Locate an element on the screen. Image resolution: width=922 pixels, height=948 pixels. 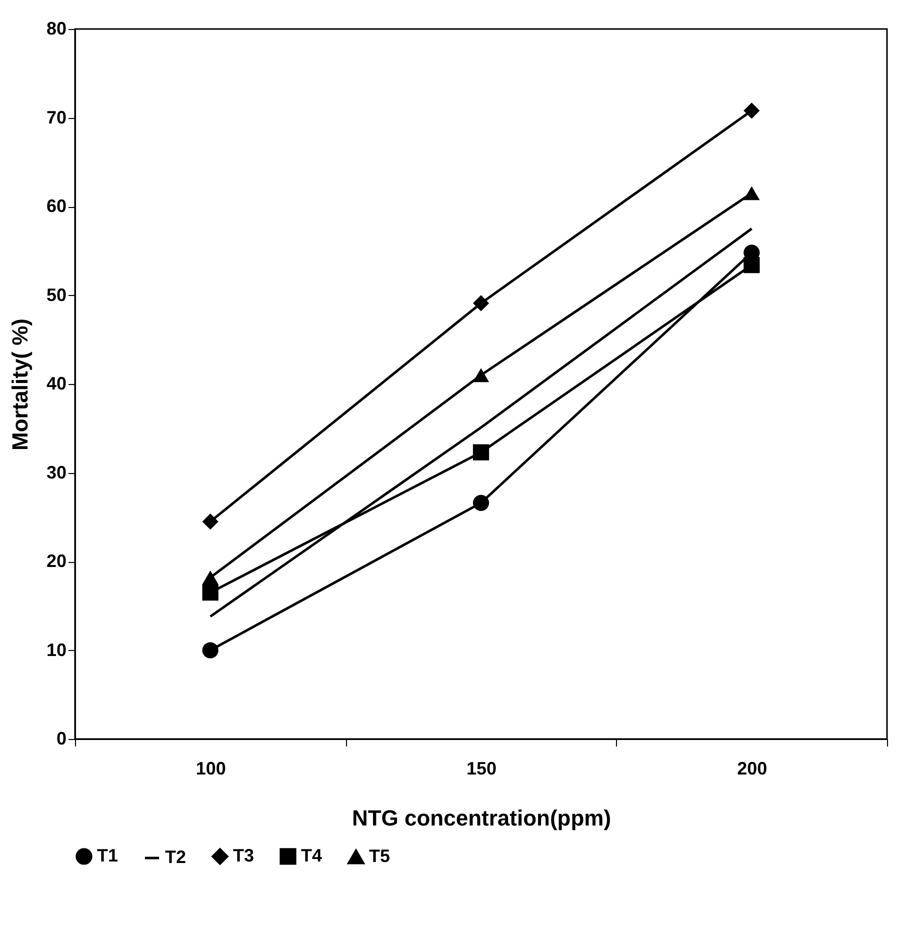
x-tick-label: 200 is located at coordinates (752, 768).